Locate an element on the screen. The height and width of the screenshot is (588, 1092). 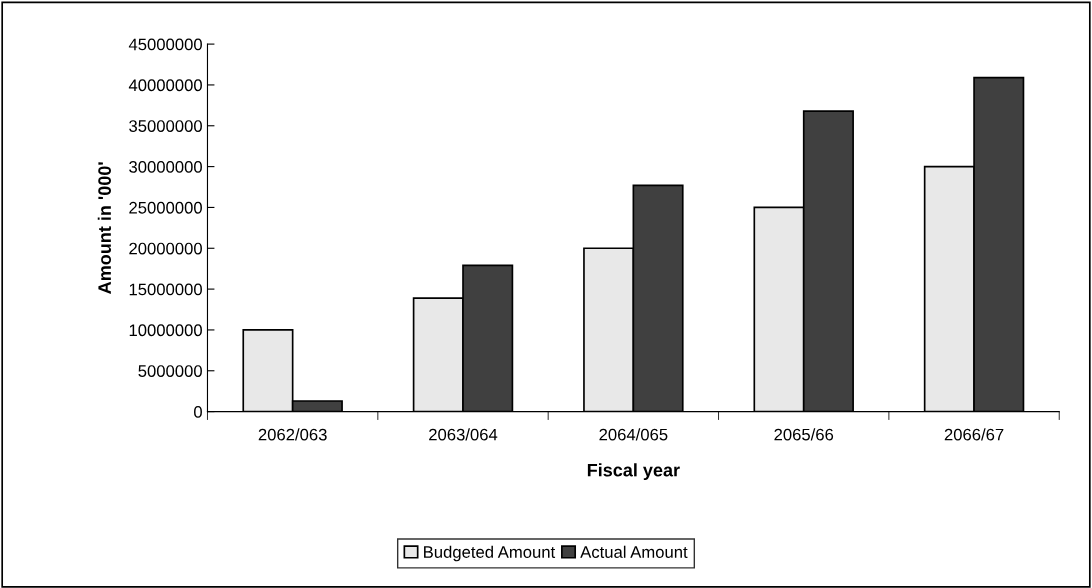
legend-label: Actual Amount is located at coordinates (634, 551).